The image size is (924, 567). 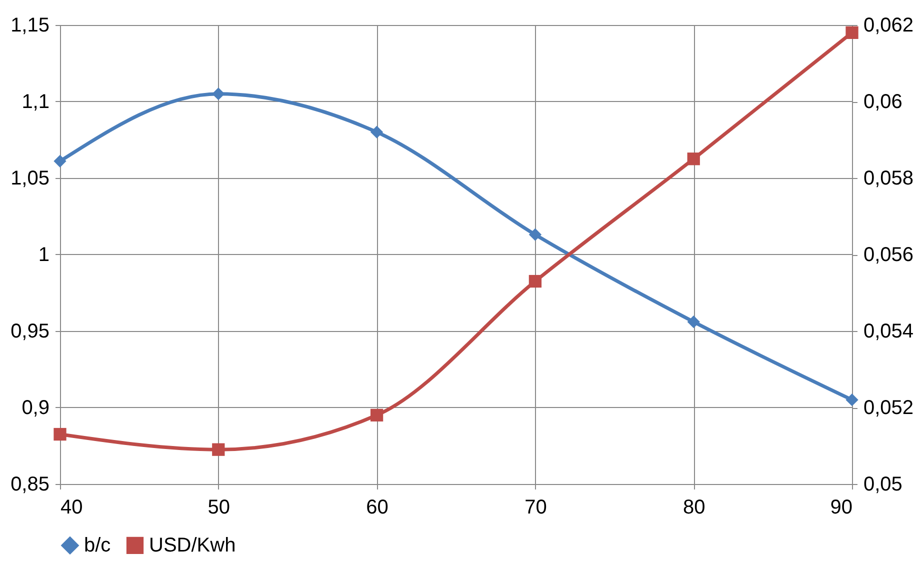 I want to click on x-tick-label: 90, so click(x=841, y=507).